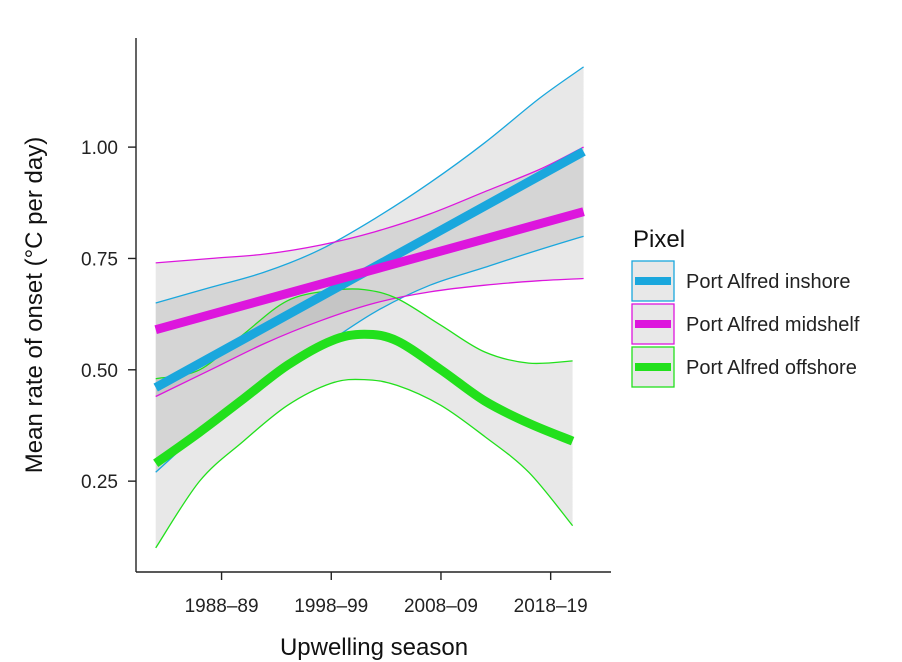  Describe the element at coordinates (374, 647) in the screenshot. I see `x-axis-title: Upwelling season` at that location.